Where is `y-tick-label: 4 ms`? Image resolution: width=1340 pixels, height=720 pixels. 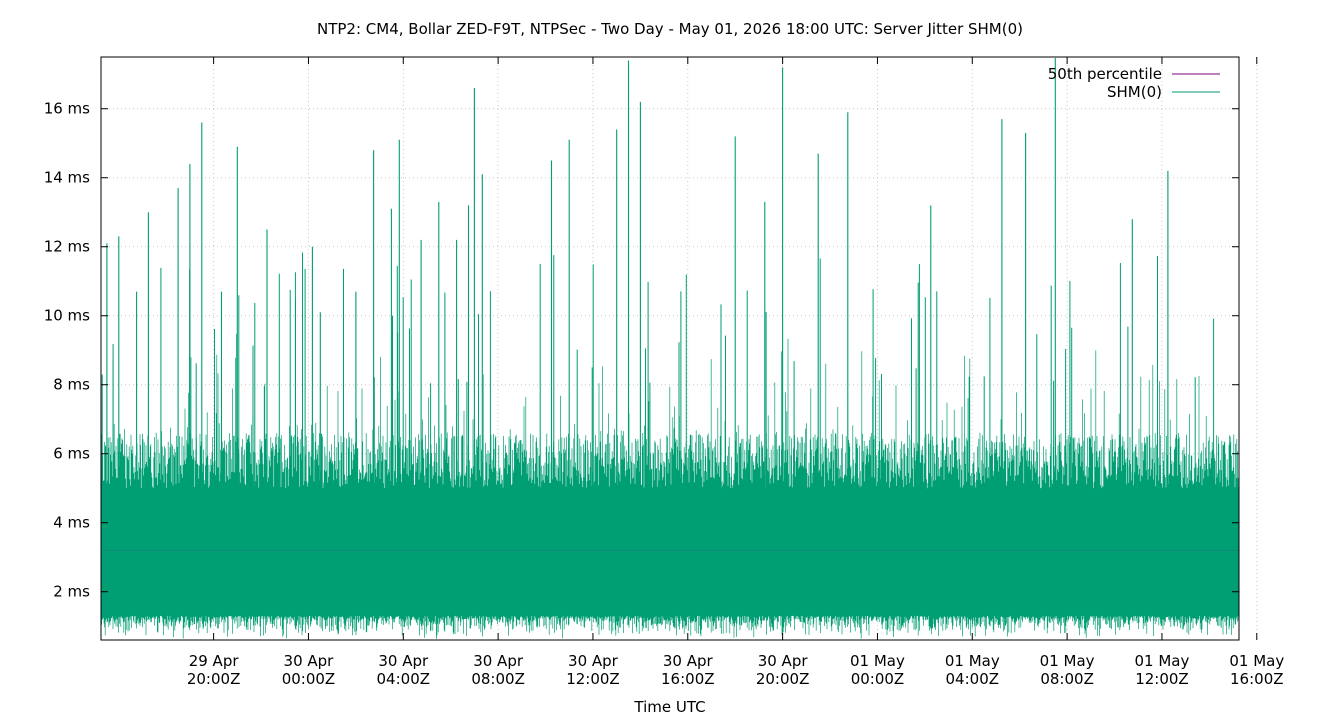
y-tick-label: 4 ms is located at coordinates (71, 523).